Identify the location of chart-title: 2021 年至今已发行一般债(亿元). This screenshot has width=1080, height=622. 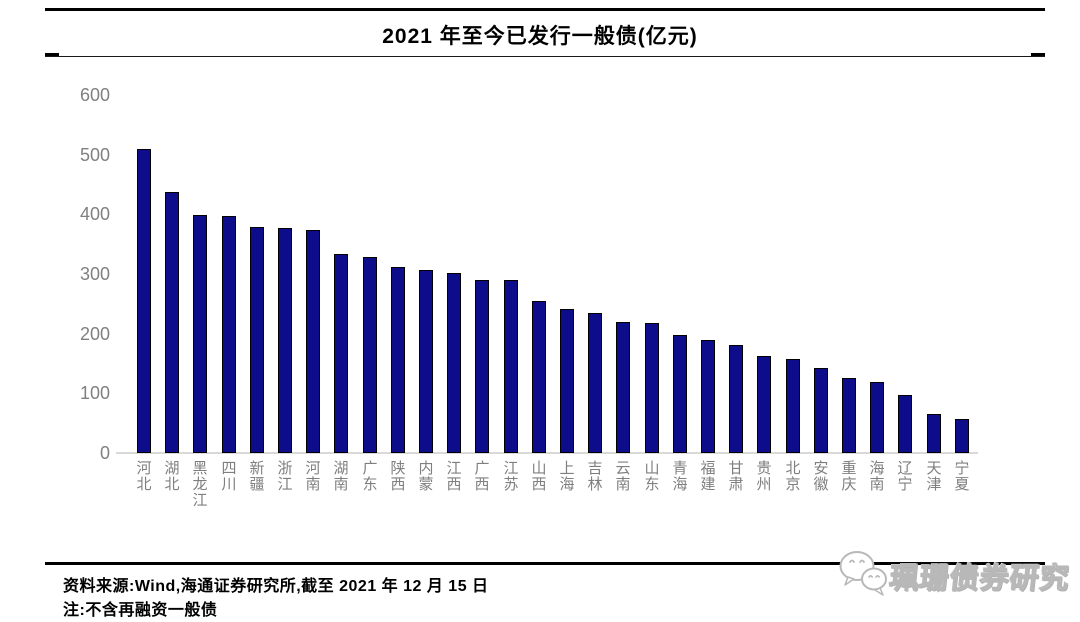
(540, 36).